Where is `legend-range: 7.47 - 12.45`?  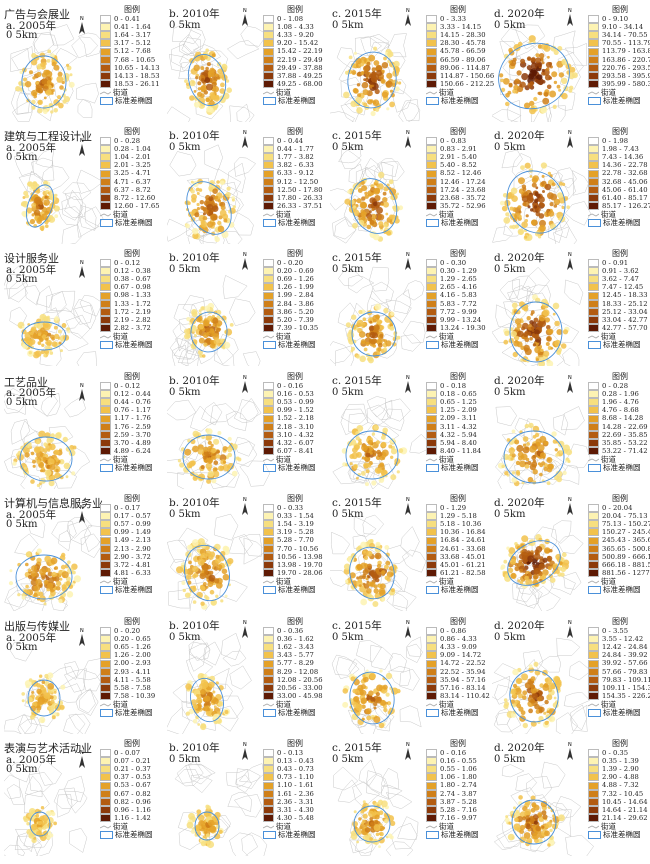
legend-range: 7.47 - 12.45 is located at coordinates (623, 287).